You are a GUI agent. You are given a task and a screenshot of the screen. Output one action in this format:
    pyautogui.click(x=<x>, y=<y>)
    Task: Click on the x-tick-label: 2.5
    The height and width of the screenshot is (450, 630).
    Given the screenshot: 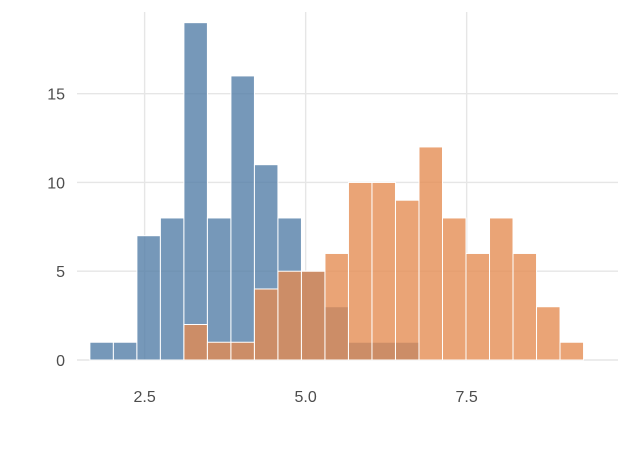 What is the action you would take?
    pyautogui.click(x=145, y=397)
    